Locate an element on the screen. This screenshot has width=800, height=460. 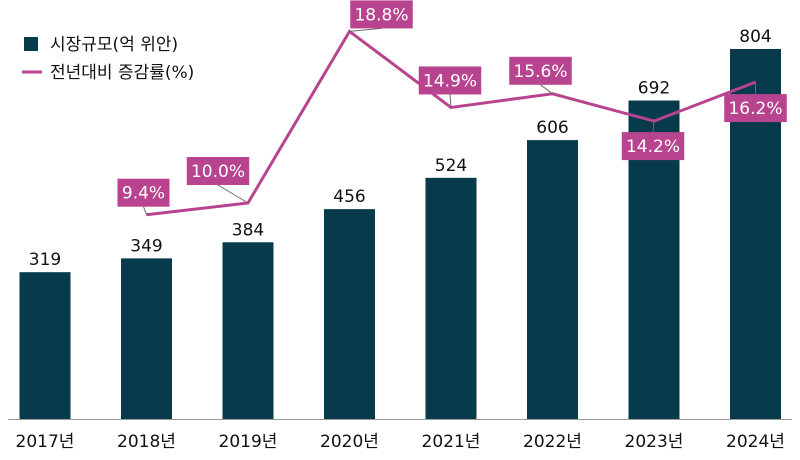
legend: 시장규모(억 위안) 전년대비 증감률(%) is located at coordinates (108, 59).